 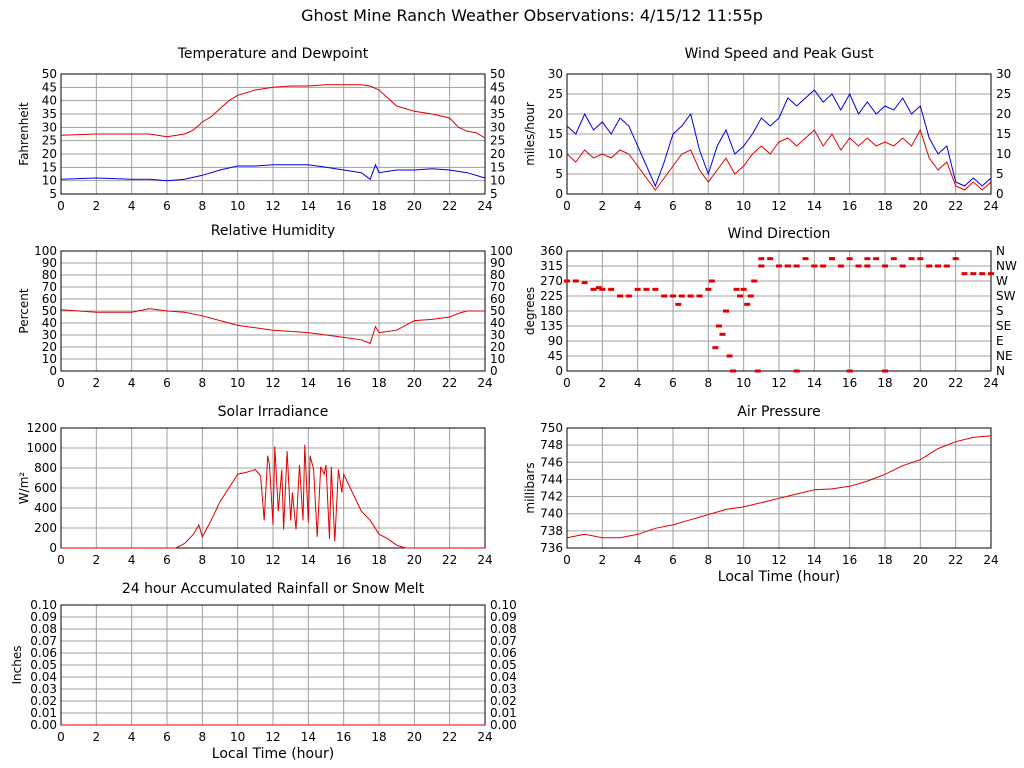 What do you see at coordinates (503, 689) in the screenshot?
I see `y-tick-label-right: 0.03` at bounding box center [503, 689].